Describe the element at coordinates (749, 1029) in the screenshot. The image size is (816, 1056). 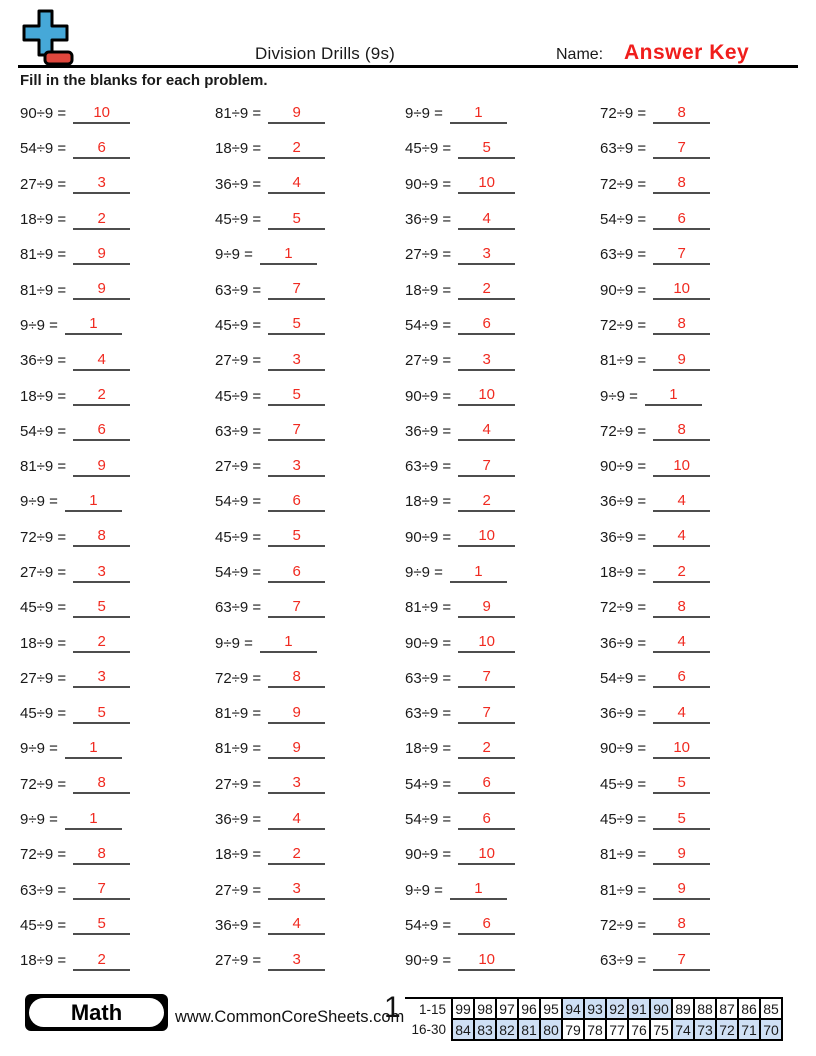
I see `score-cell: 71` at that location.